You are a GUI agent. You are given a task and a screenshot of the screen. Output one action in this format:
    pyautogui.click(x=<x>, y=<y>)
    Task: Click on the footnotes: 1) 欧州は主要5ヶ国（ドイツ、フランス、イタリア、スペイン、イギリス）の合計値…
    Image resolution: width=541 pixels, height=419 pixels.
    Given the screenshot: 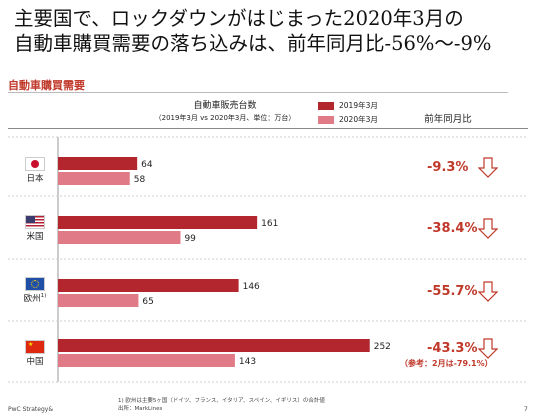 What is the action you would take?
    pyautogui.click(x=221, y=405)
    